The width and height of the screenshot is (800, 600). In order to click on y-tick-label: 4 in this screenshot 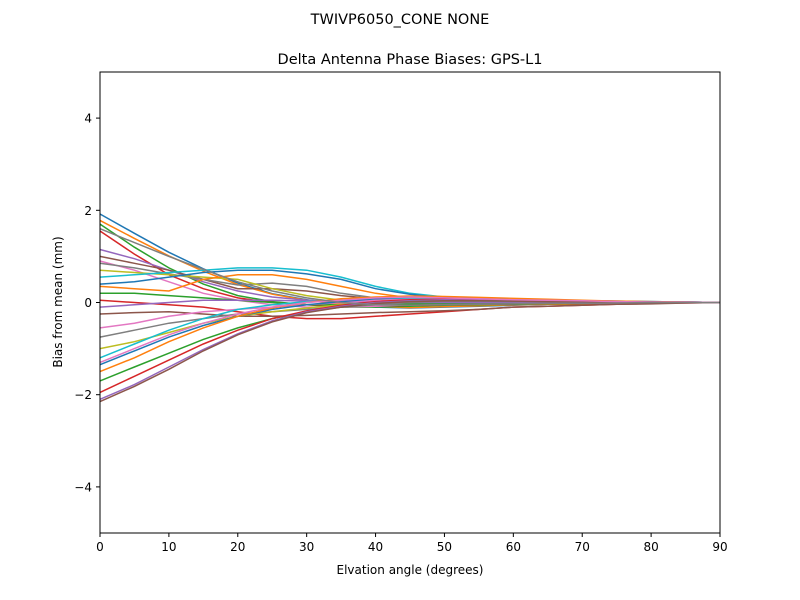, I will do `click(88, 119)`.